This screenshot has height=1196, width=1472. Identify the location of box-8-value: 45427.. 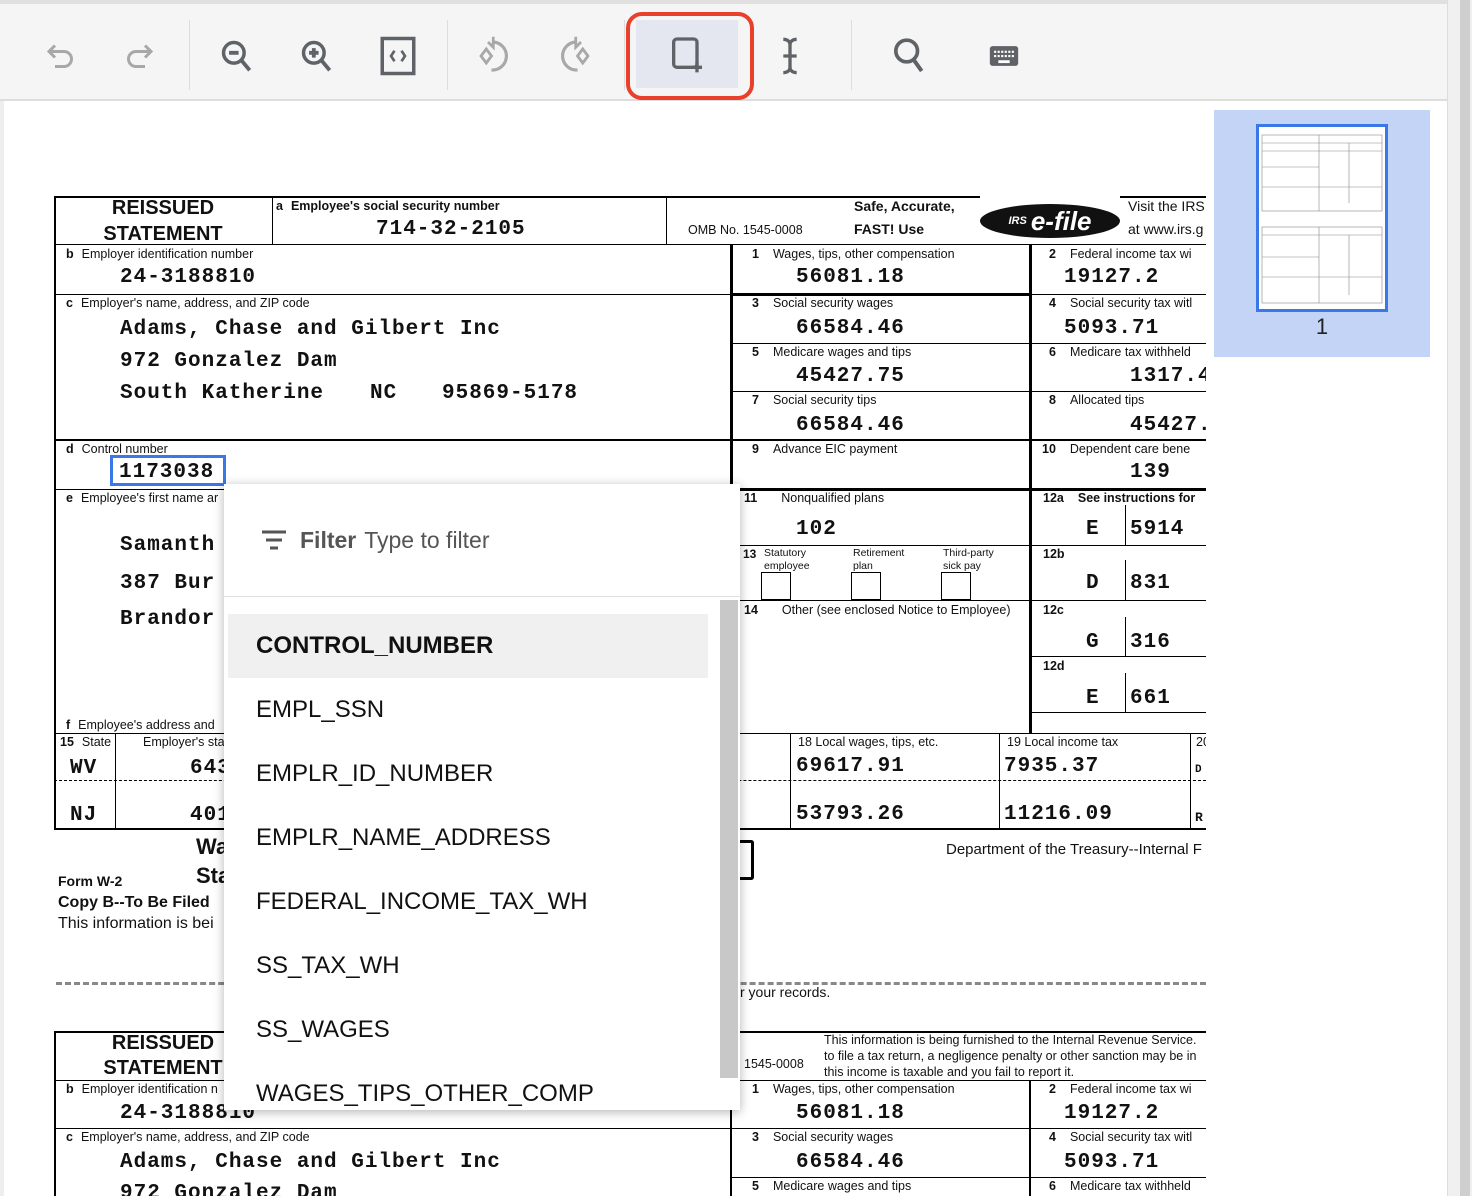
(1168, 425).